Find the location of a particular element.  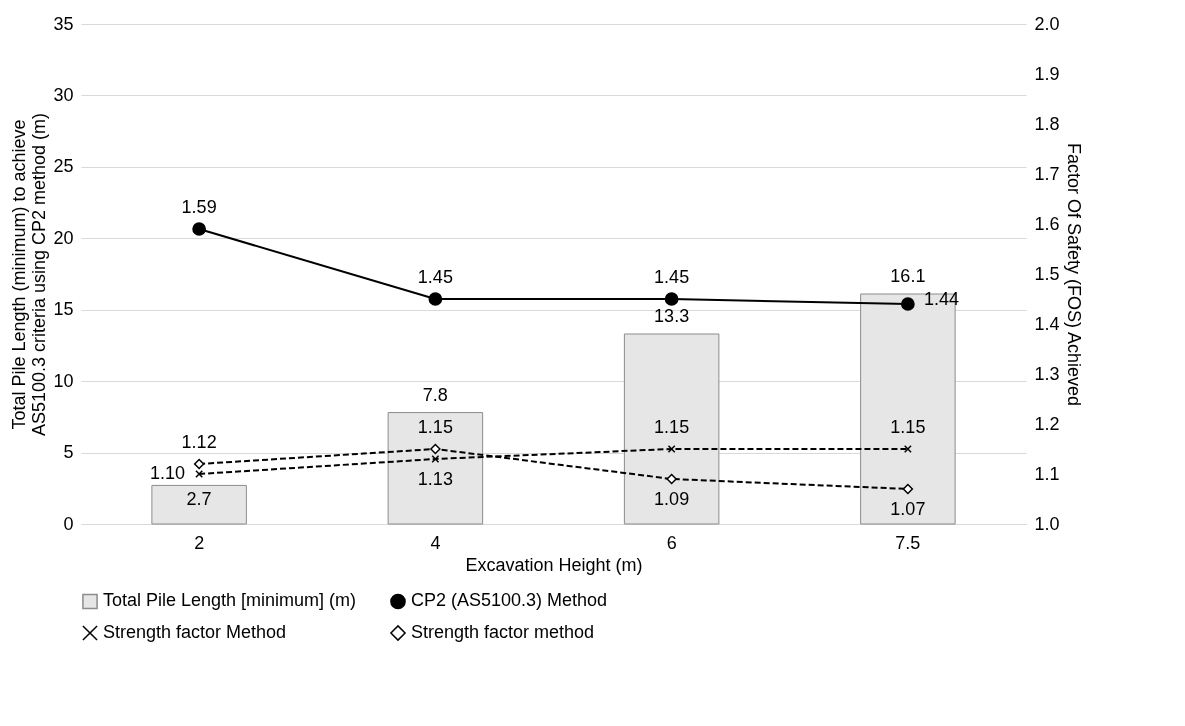

y-axis-title: Total Pile Length (minimum) to achieve AS5100.3 criteria using CP2 method (m) is located at coordinates (29, 274).